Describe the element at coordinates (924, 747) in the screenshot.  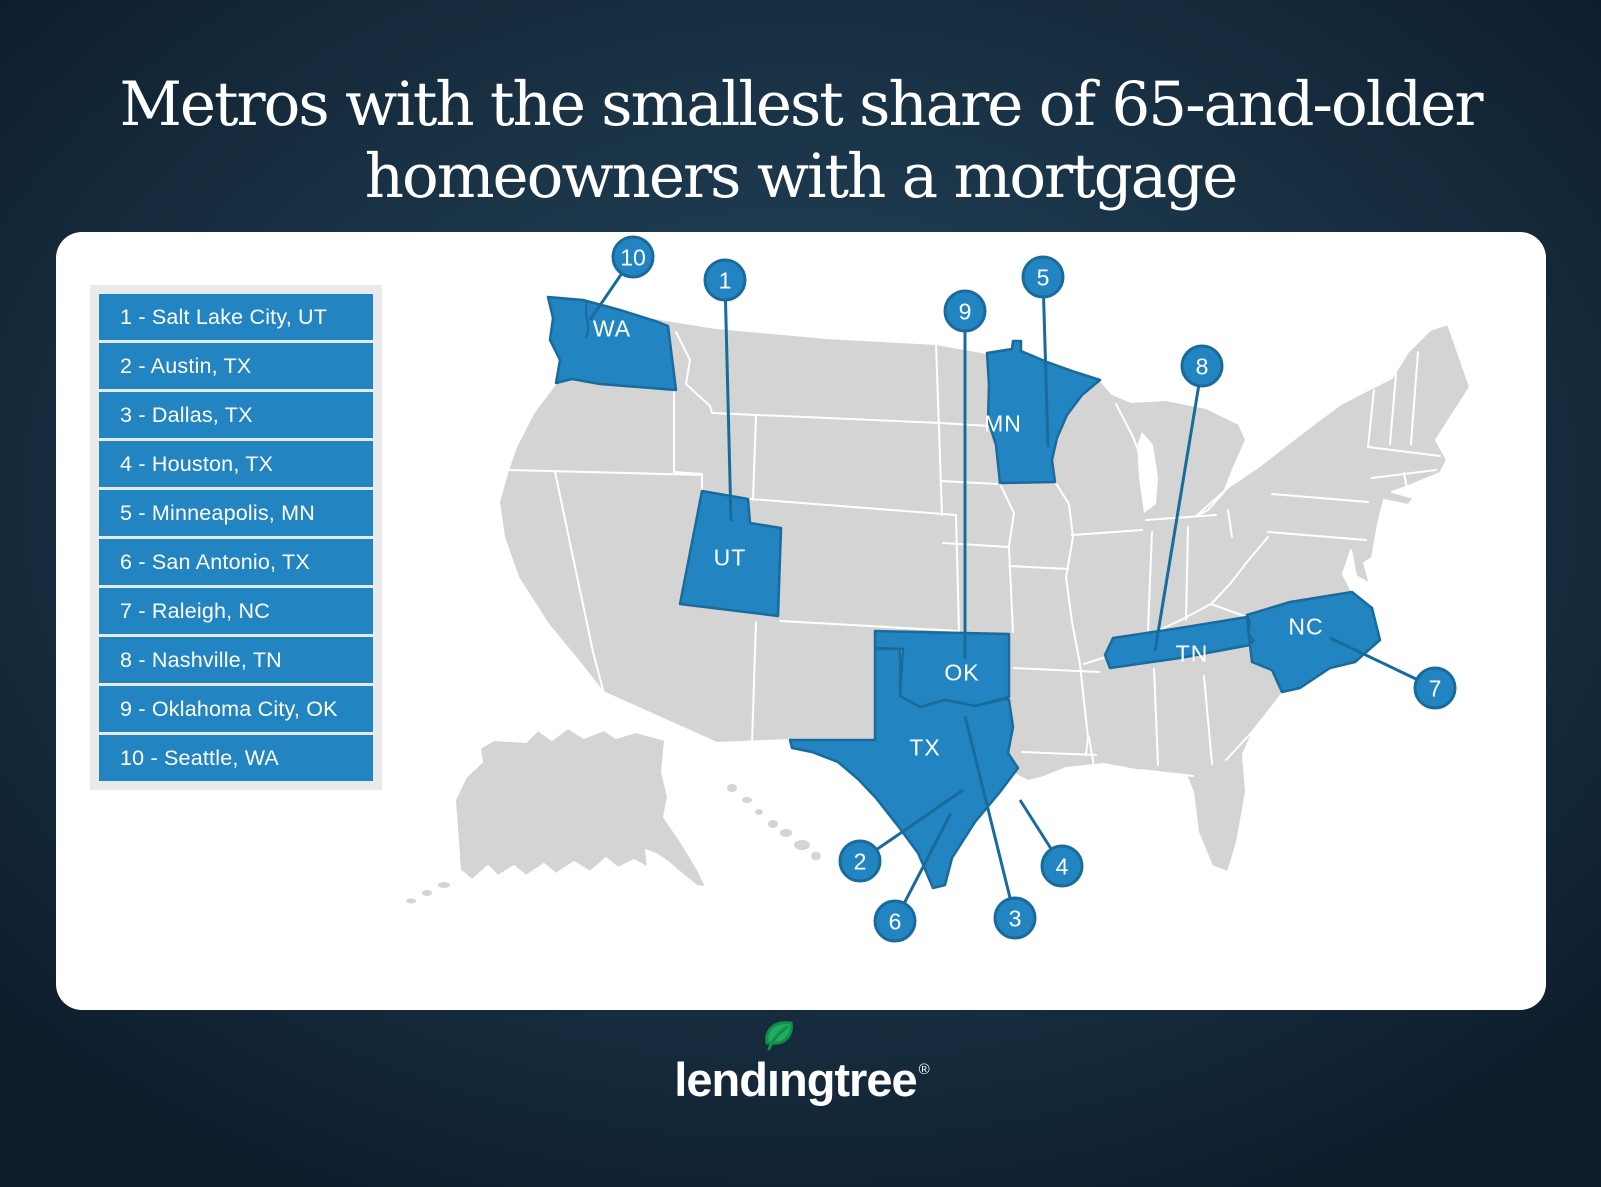
I see `state-label-TX: TX` at that location.